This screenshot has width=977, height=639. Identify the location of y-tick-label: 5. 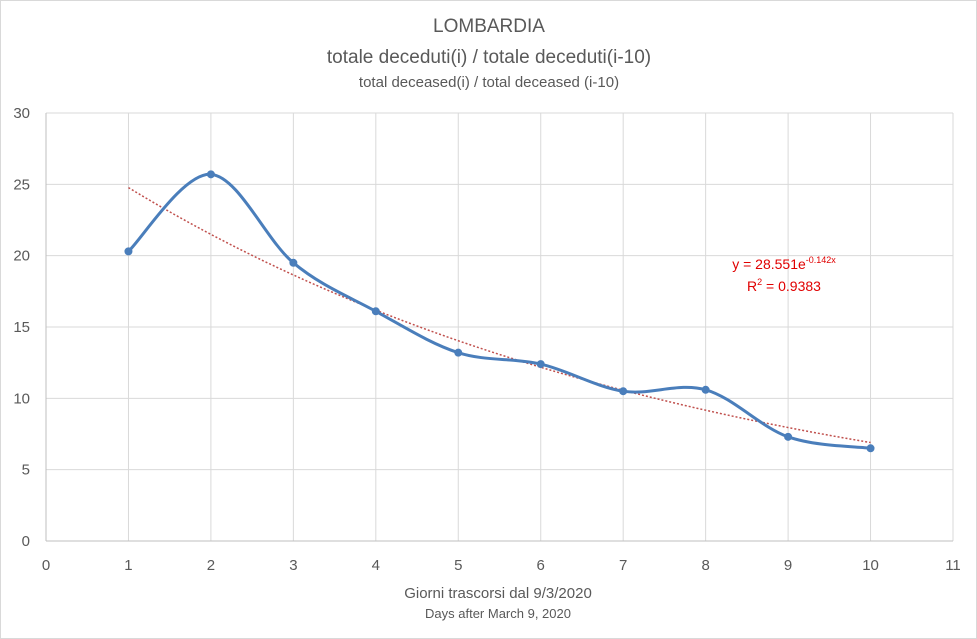
(26, 470).